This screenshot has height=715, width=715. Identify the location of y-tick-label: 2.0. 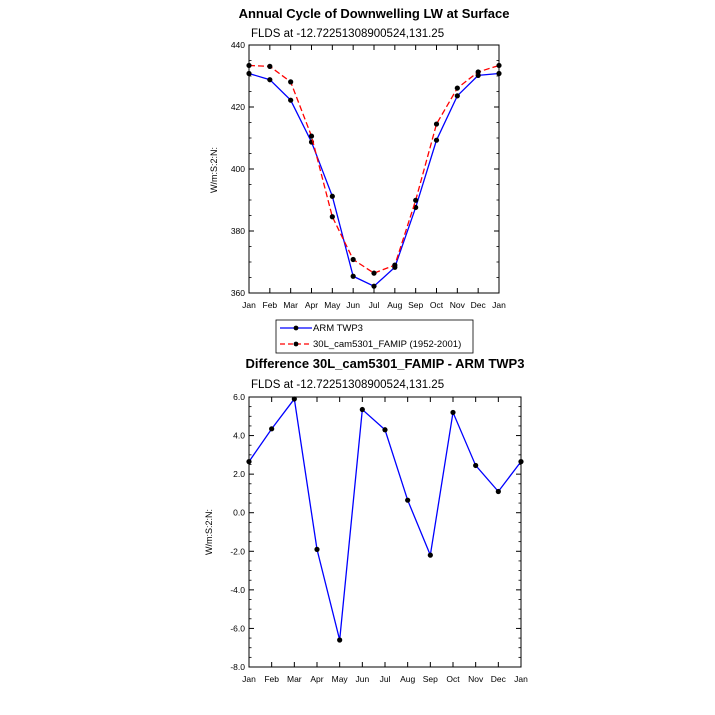
(239, 474).